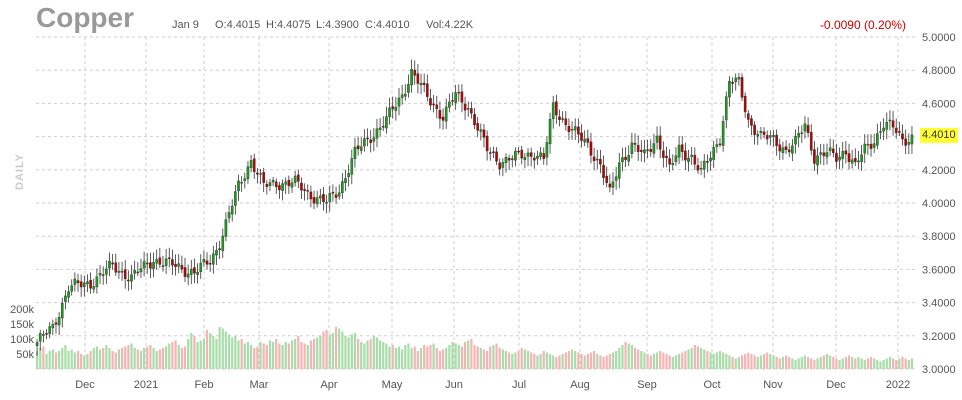  I want to click on price-tick-label: 3.4000, so click(939, 304).